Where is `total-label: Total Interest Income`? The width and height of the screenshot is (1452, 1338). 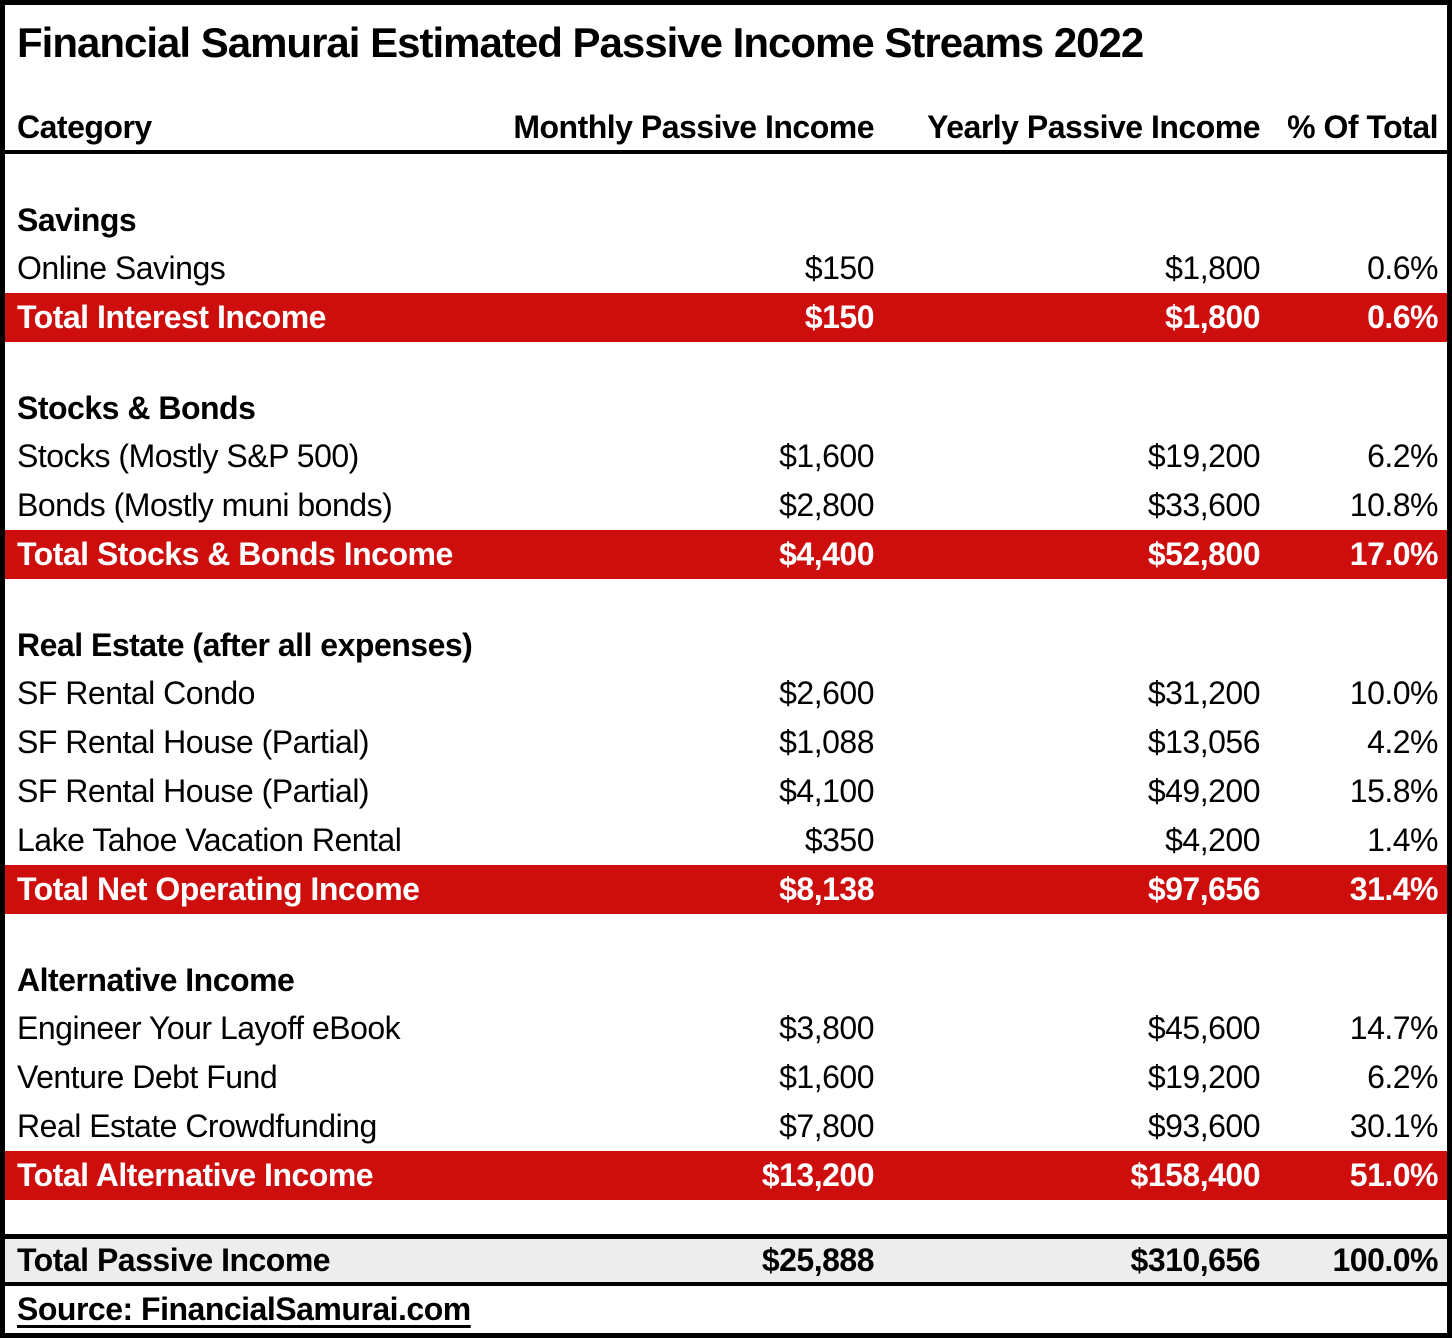 total-label: Total Interest Income is located at coordinates (171, 316).